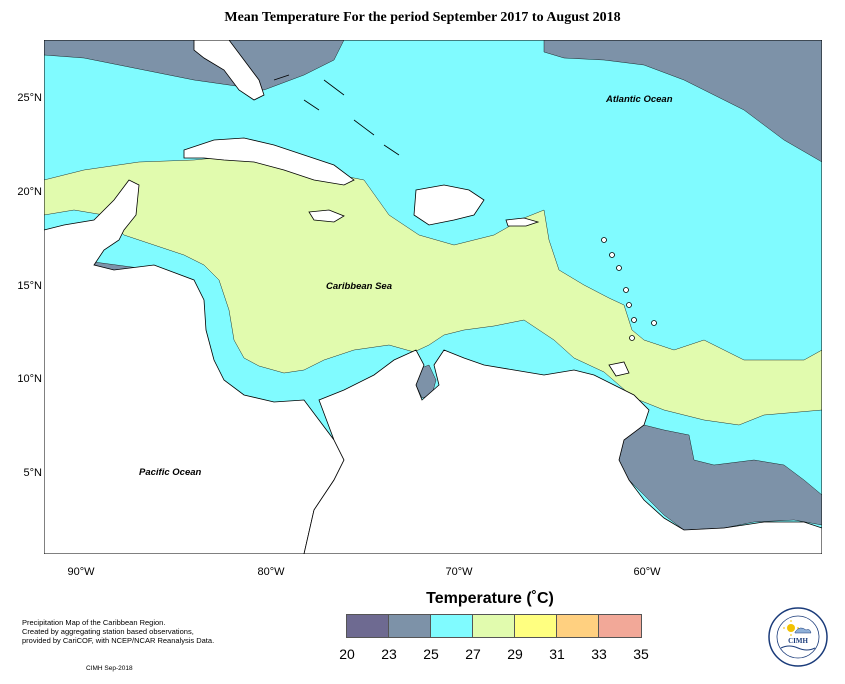  Describe the element at coordinates (326, 216) in the screenshot. I see `jamaica-land` at that location.